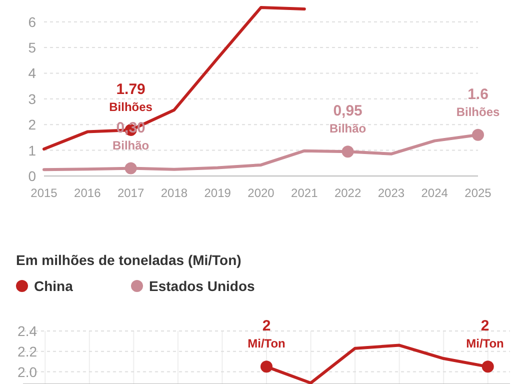  Describe the element at coordinates (131, 97) in the screenshot. I see `data-label: 1.79 Bilhões` at that location.